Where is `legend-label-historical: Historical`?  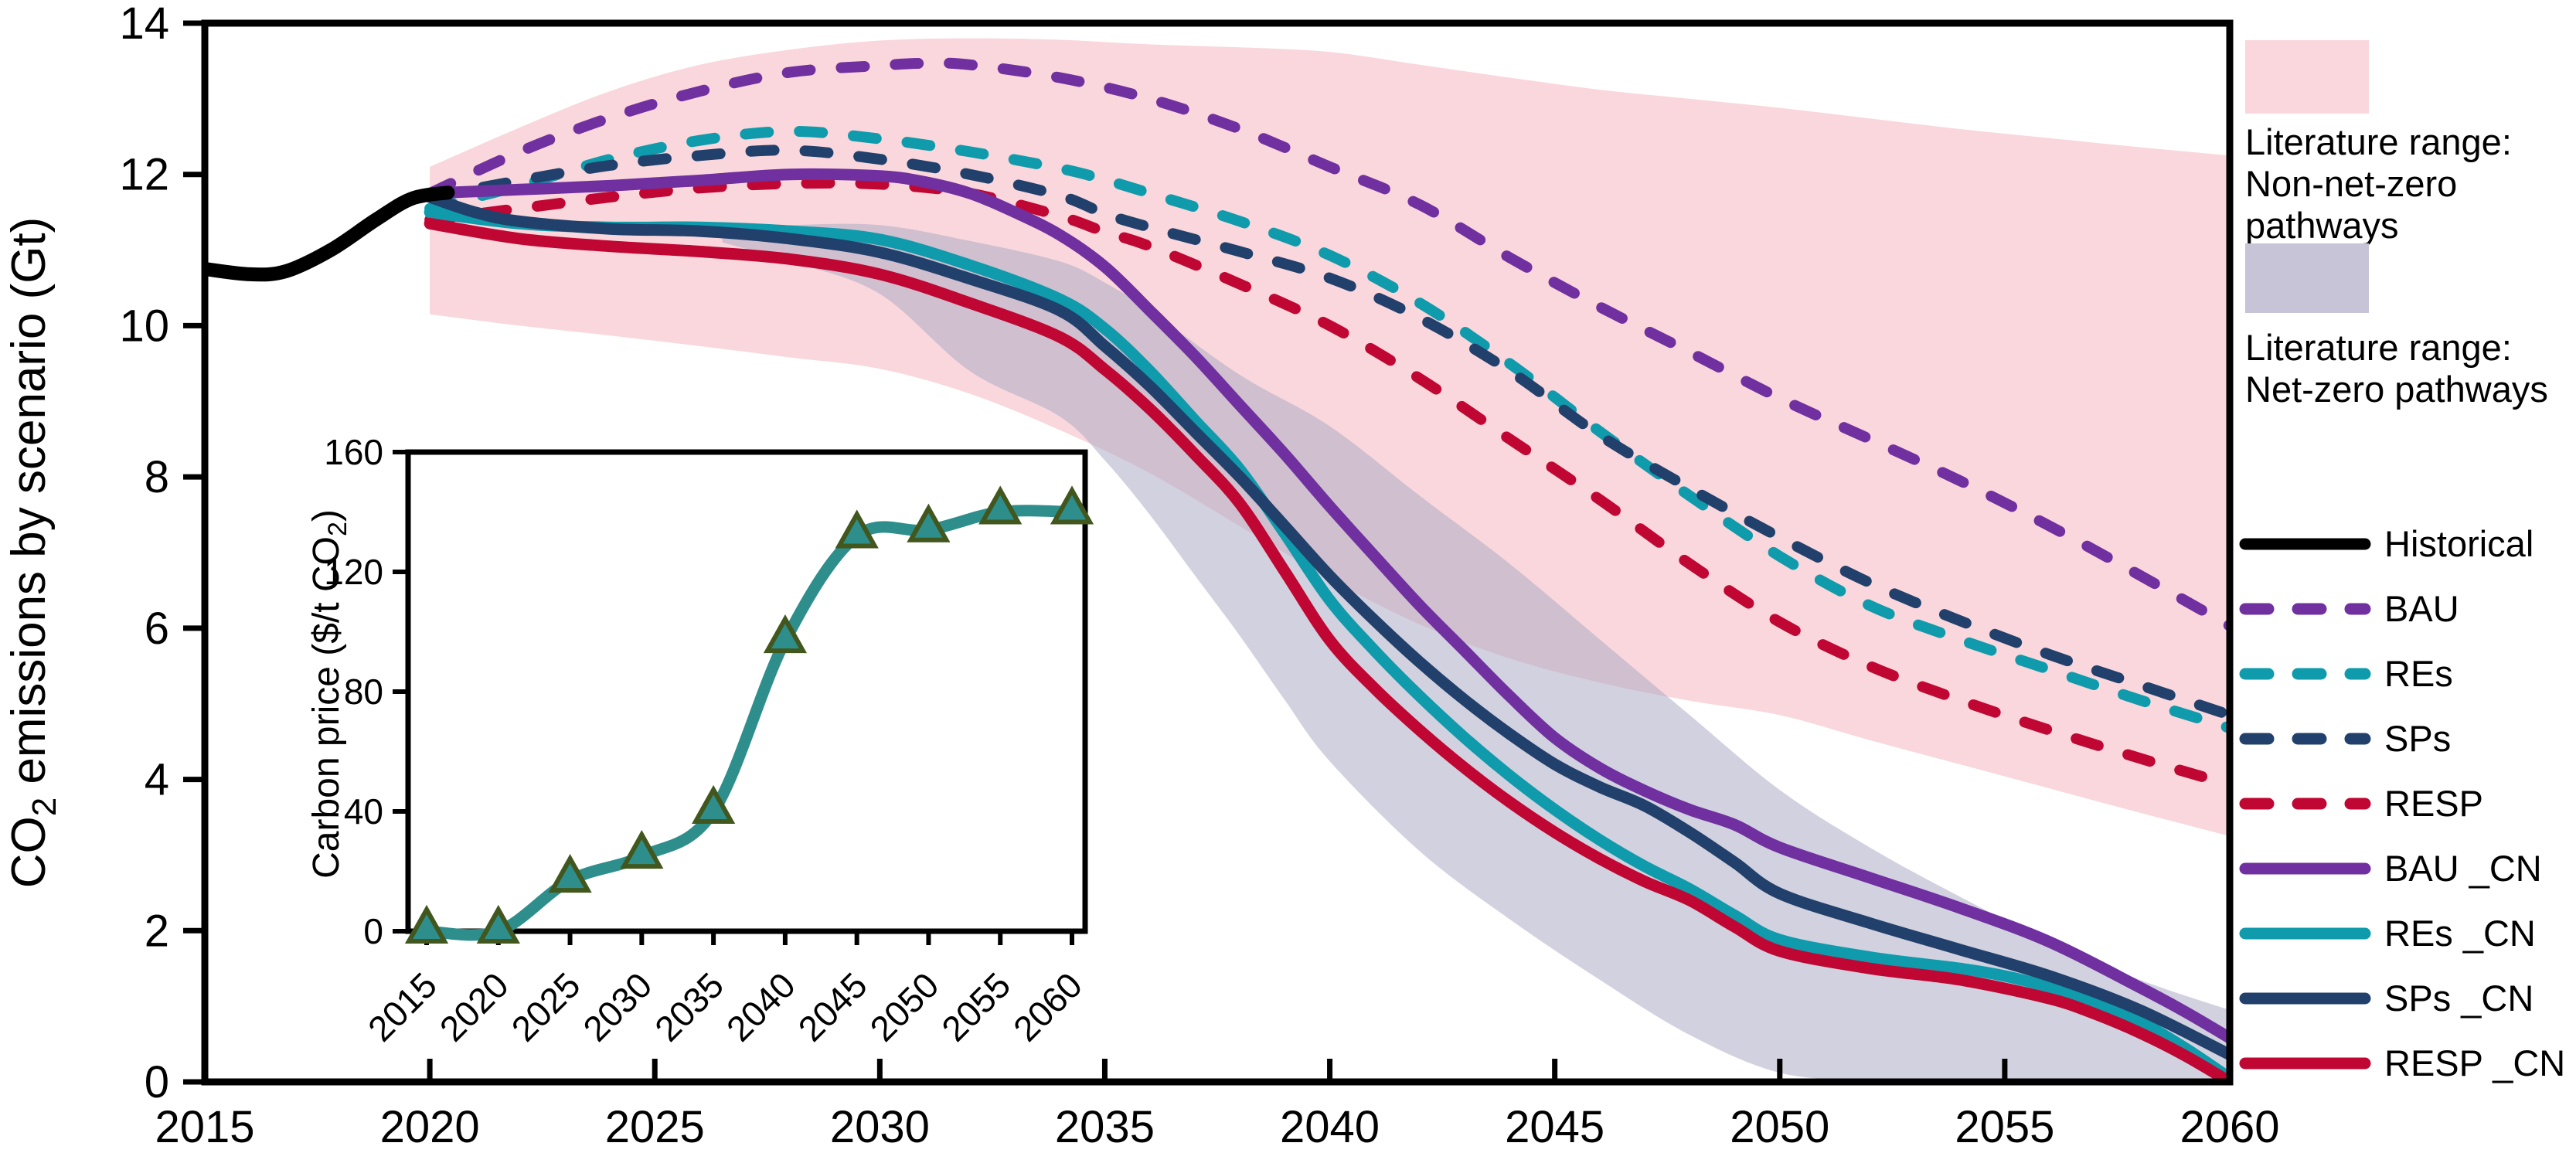 legend-label-historical: Historical is located at coordinates (2458, 543).